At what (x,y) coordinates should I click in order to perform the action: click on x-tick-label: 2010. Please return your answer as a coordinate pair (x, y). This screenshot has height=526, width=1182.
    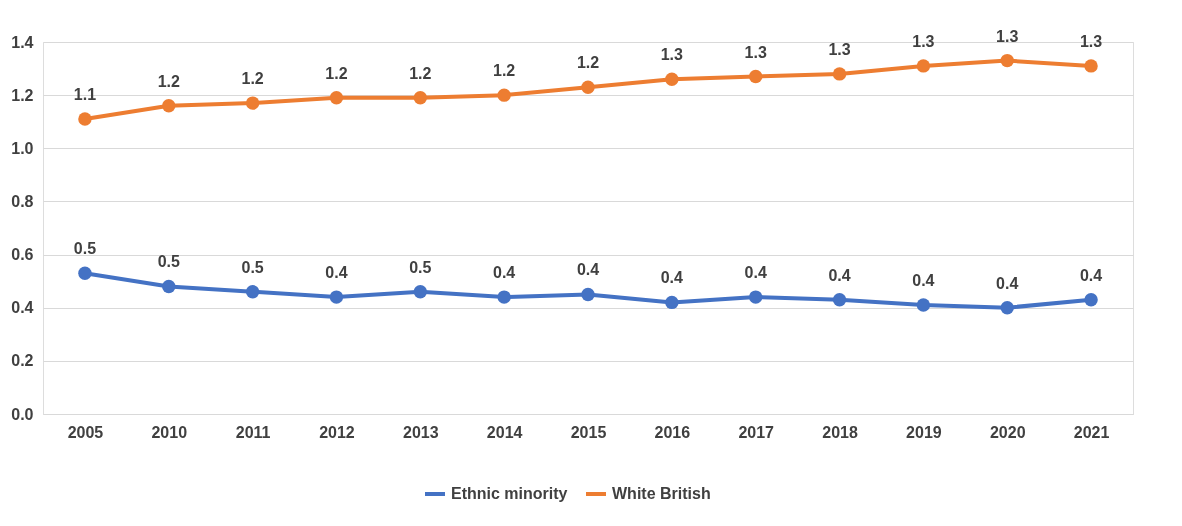
    Looking at the image, I should click on (169, 432).